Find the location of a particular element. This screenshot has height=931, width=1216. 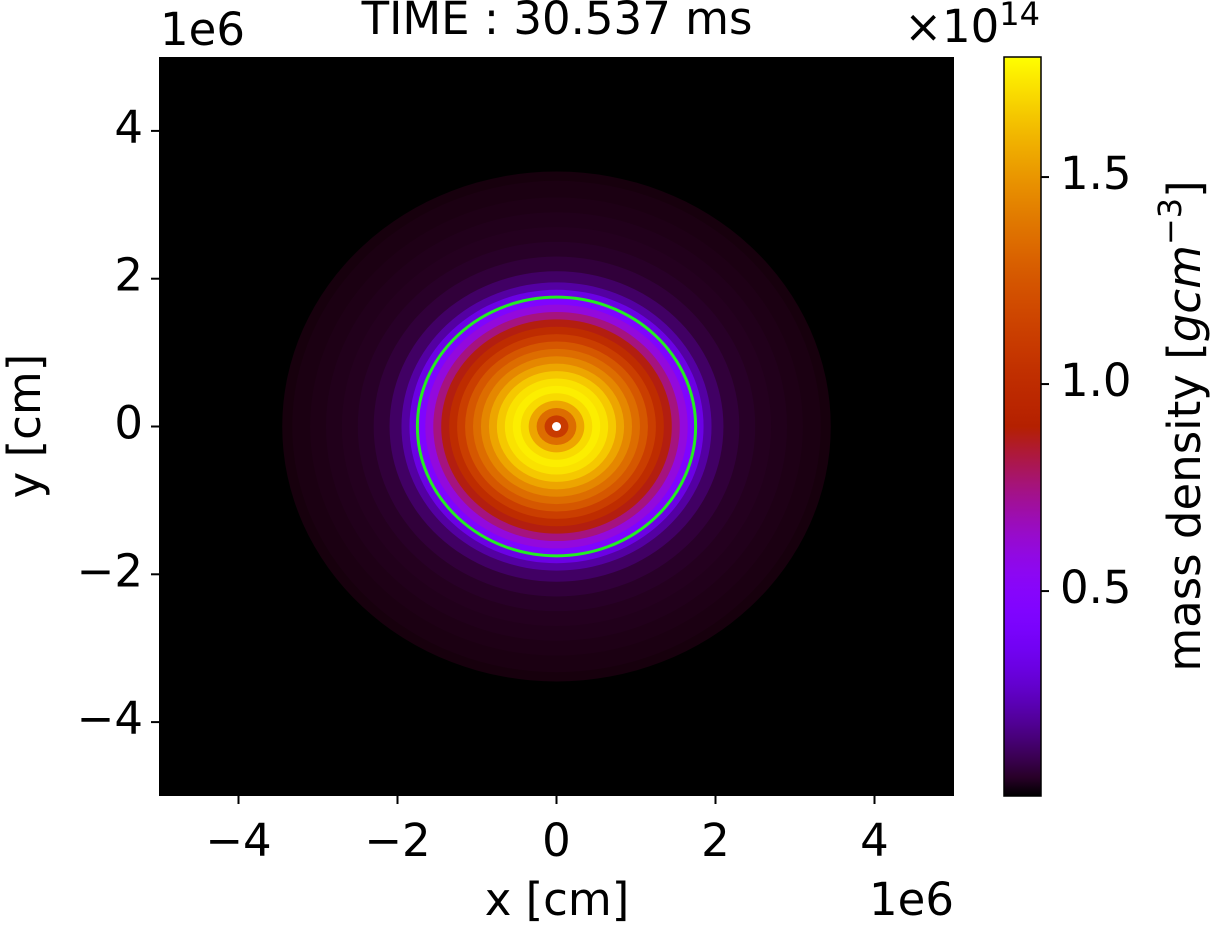

center-marker is located at coordinates (556, 426).